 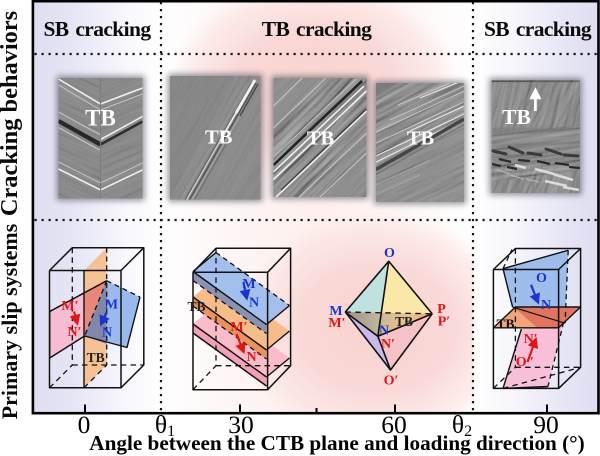 What do you see at coordinates (391, 381) in the screenshot?
I see `svg-text: O′` at bounding box center [391, 381].